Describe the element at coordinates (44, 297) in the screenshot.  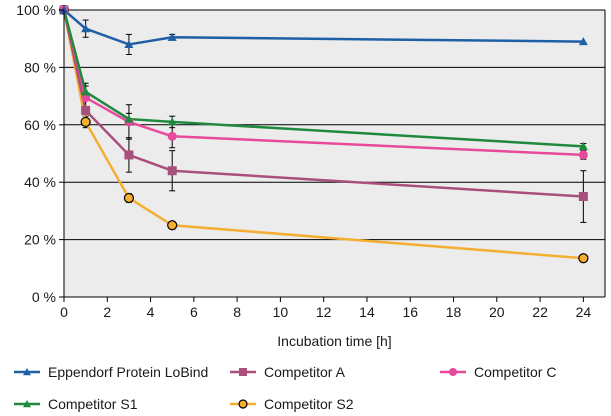
I see `y-tick-label: 0 %` at that location.